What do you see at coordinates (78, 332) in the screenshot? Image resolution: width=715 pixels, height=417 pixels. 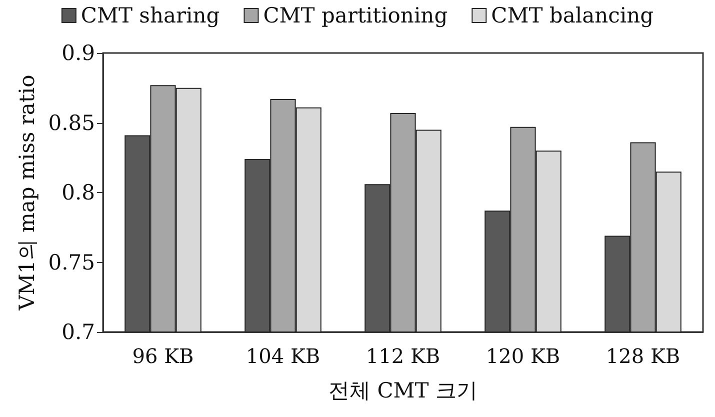 I see `y-tick-label: 0.7` at bounding box center [78, 332].